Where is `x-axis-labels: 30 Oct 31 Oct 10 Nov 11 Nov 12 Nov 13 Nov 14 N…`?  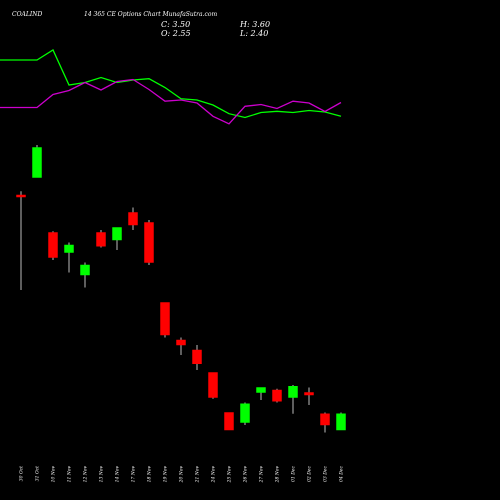 x-axis-labels: 30 Oct 31 Oct 10 Nov 11 Nov 12 Nov 13 Nov 14 N… is located at coordinates (182, 475).